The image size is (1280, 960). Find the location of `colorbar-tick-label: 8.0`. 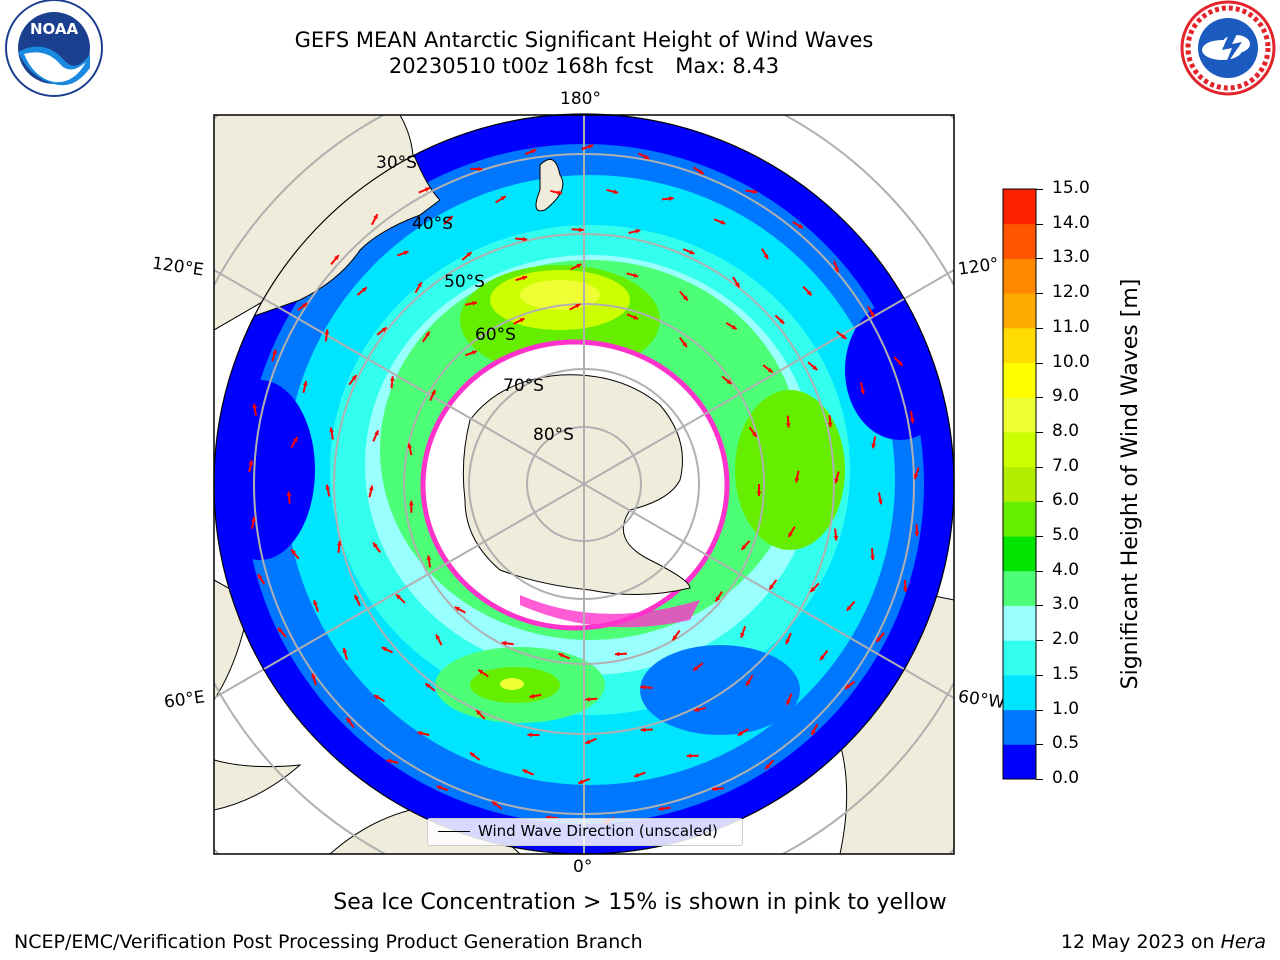

colorbar-tick-label: 8.0 is located at coordinates (1066, 430).